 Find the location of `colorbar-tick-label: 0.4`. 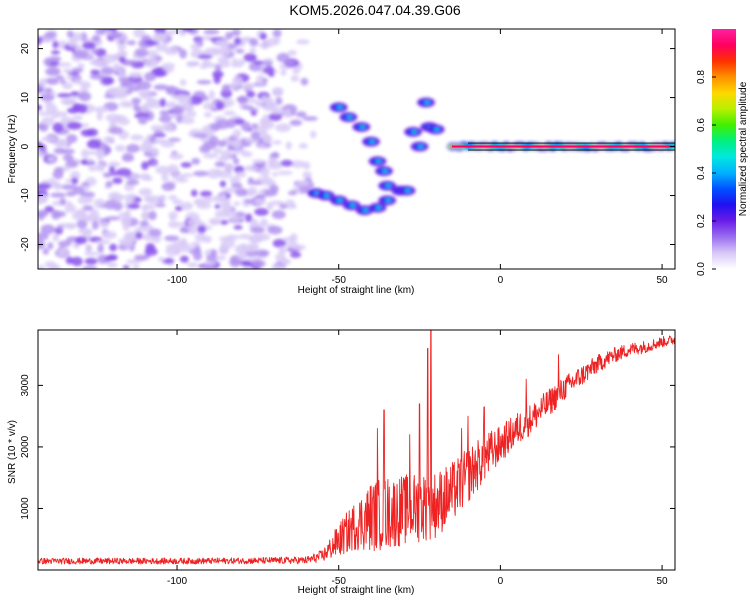

colorbar-tick-label: 0.4 is located at coordinates (701, 173).